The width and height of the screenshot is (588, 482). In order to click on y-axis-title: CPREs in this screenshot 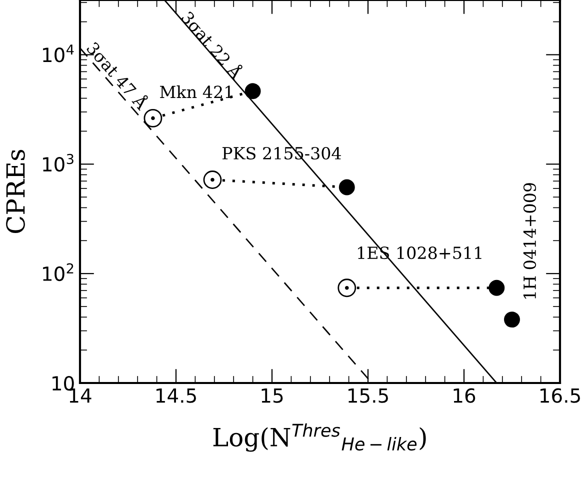, I will do `click(15, 192)`.